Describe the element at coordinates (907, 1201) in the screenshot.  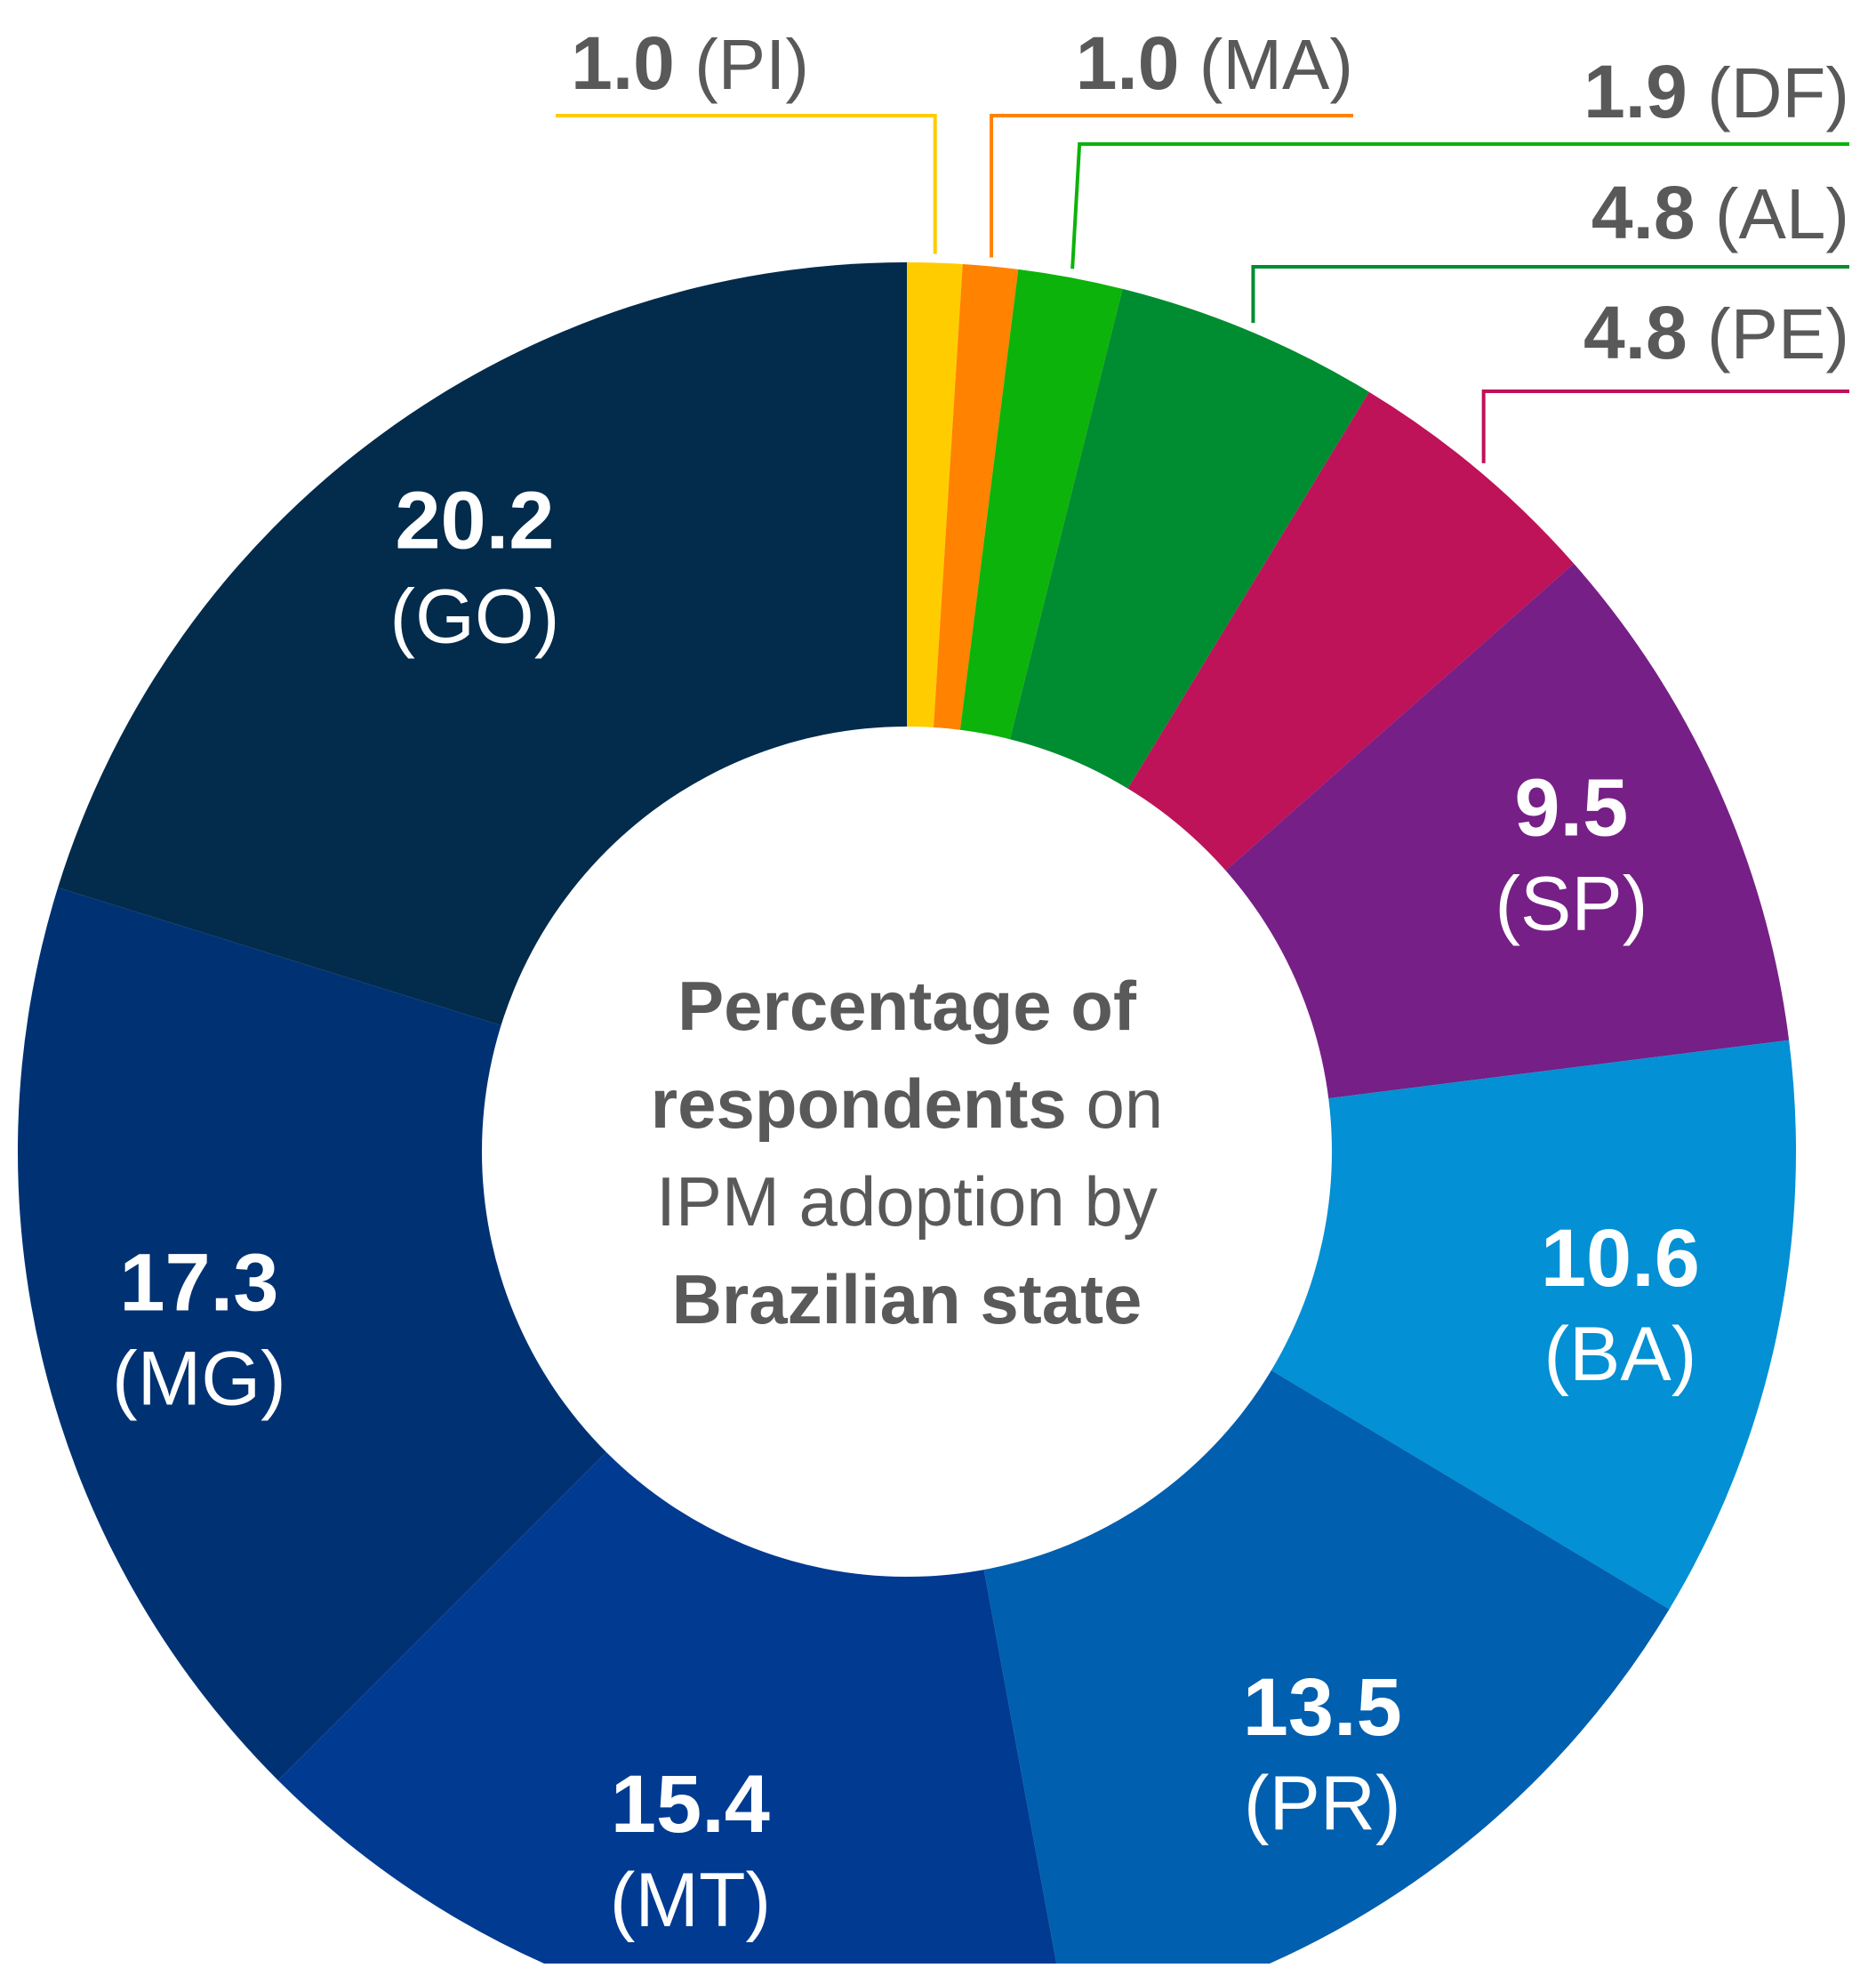
I see `chart-title-line-part: IPM adoption by` at that location.